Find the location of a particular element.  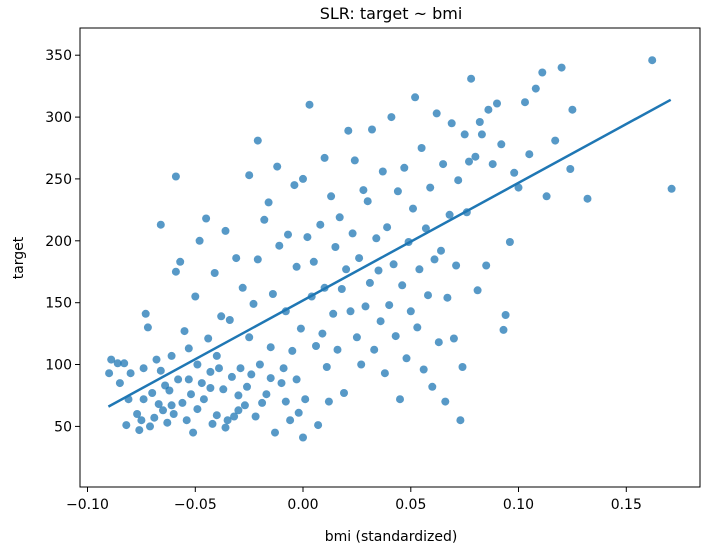

y-tick-label: 150 is located at coordinates (58, 304).